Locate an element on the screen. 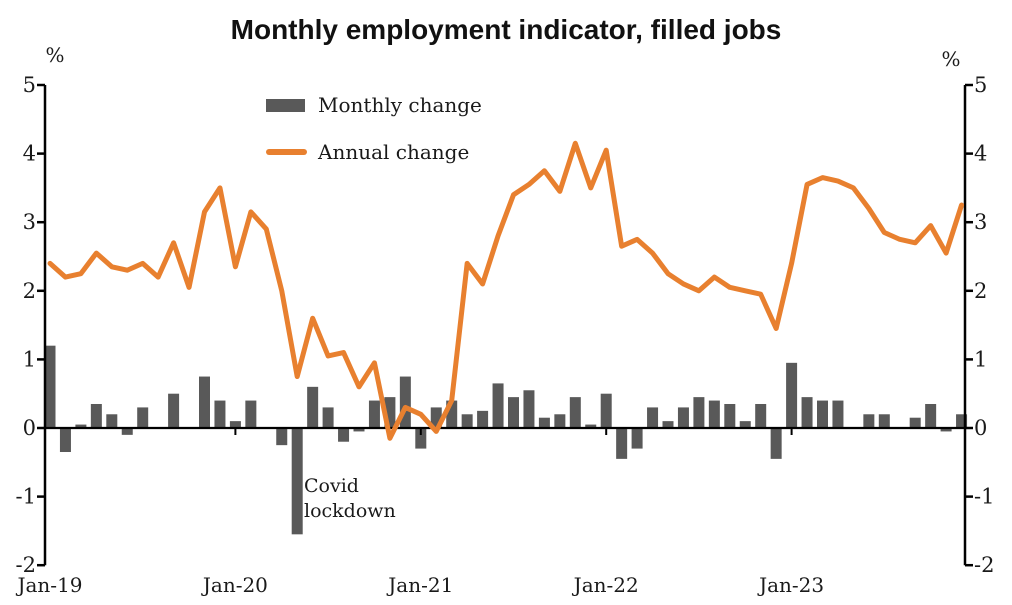 The image size is (1012, 605). x-axis-year-label: Jan-23 is located at coordinates (790, 585).